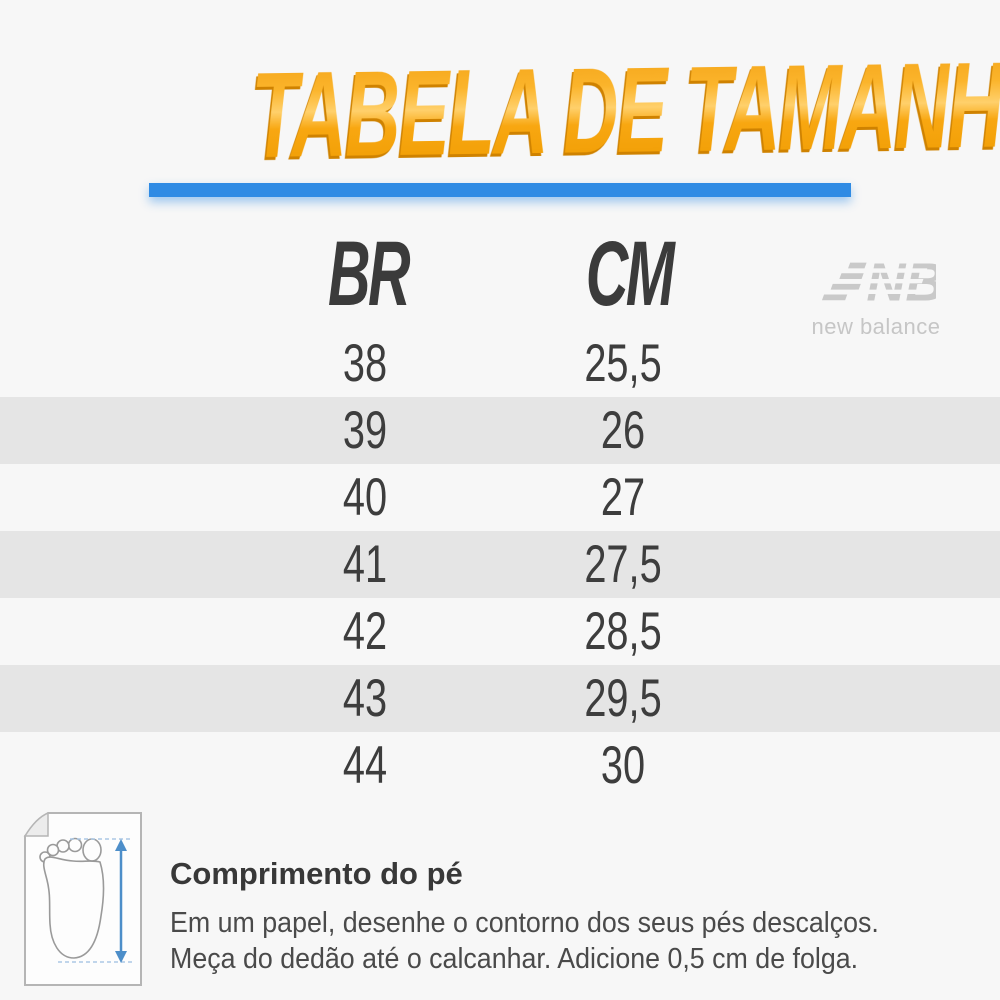 Image resolution: width=1000 pixels, height=1000 pixels. What do you see at coordinates (365, 564) in the screenshot?
I see `br-size-value: 41` at bounding box center [365, 564].